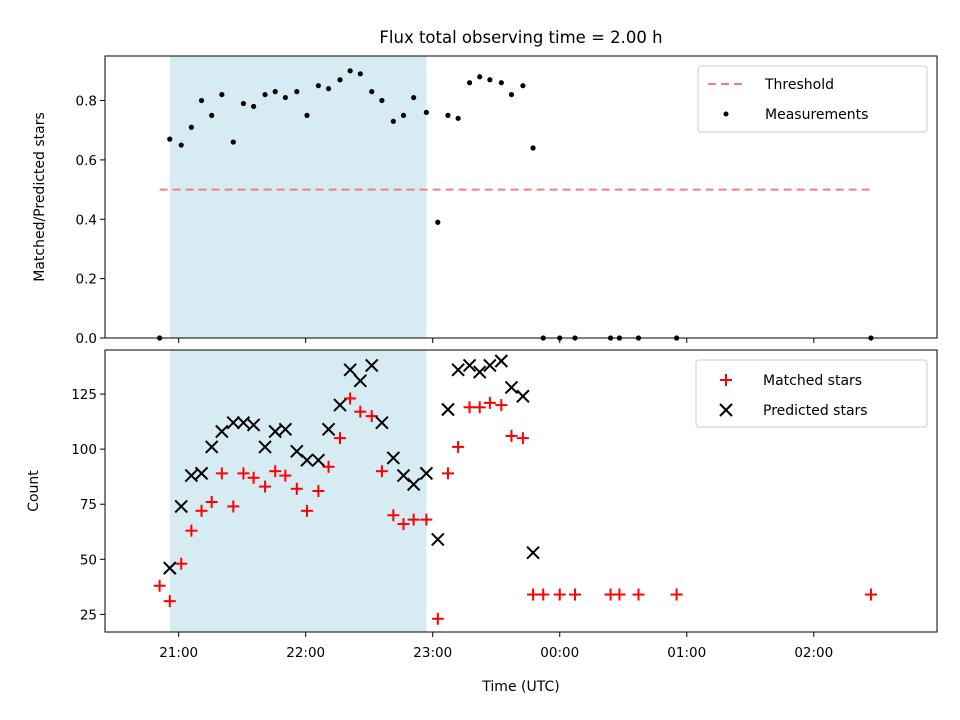 The height and width of the screenshot is (720, 960). I want to click on x-tick-label: 01:00, so click(686, 653).